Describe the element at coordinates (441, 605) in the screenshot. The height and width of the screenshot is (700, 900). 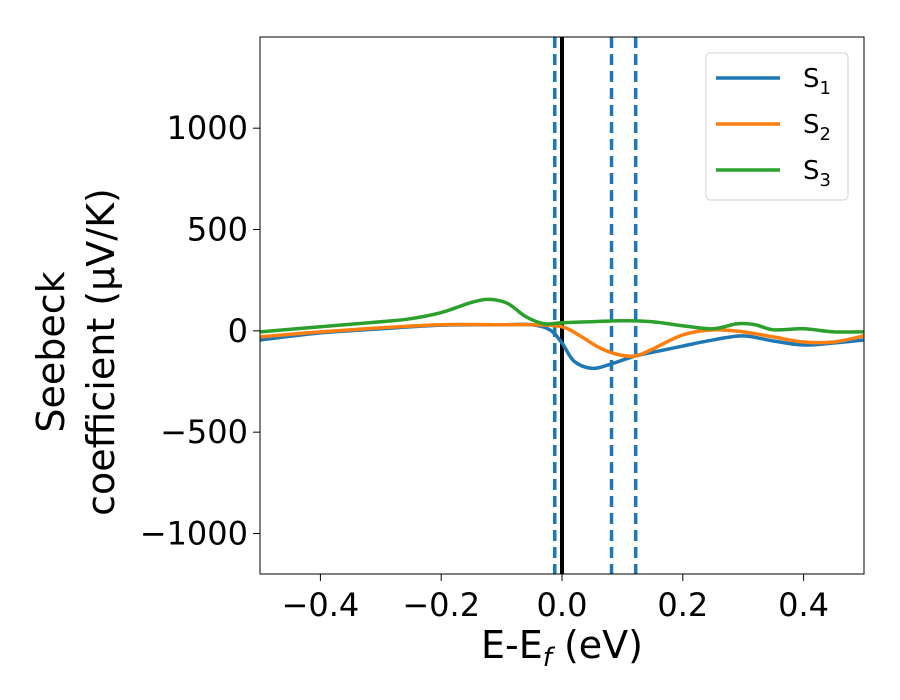
I see `x-tick-label: −0.2` at that location.